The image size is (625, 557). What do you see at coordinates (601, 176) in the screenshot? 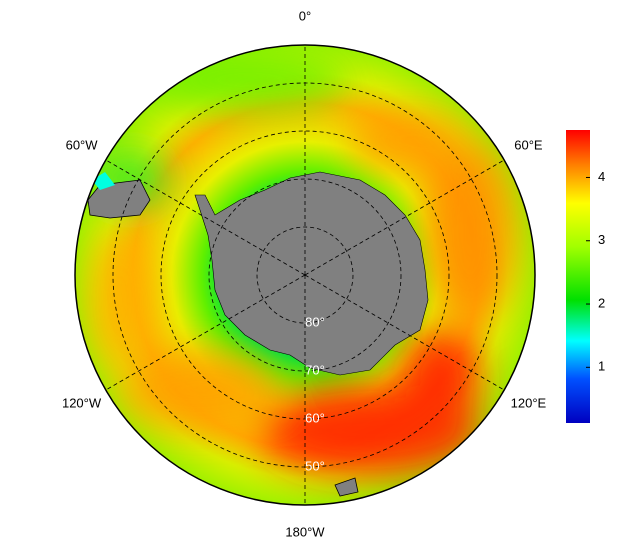
I see `colorbar-tick-label: 4` at bounding box center [601, 176].